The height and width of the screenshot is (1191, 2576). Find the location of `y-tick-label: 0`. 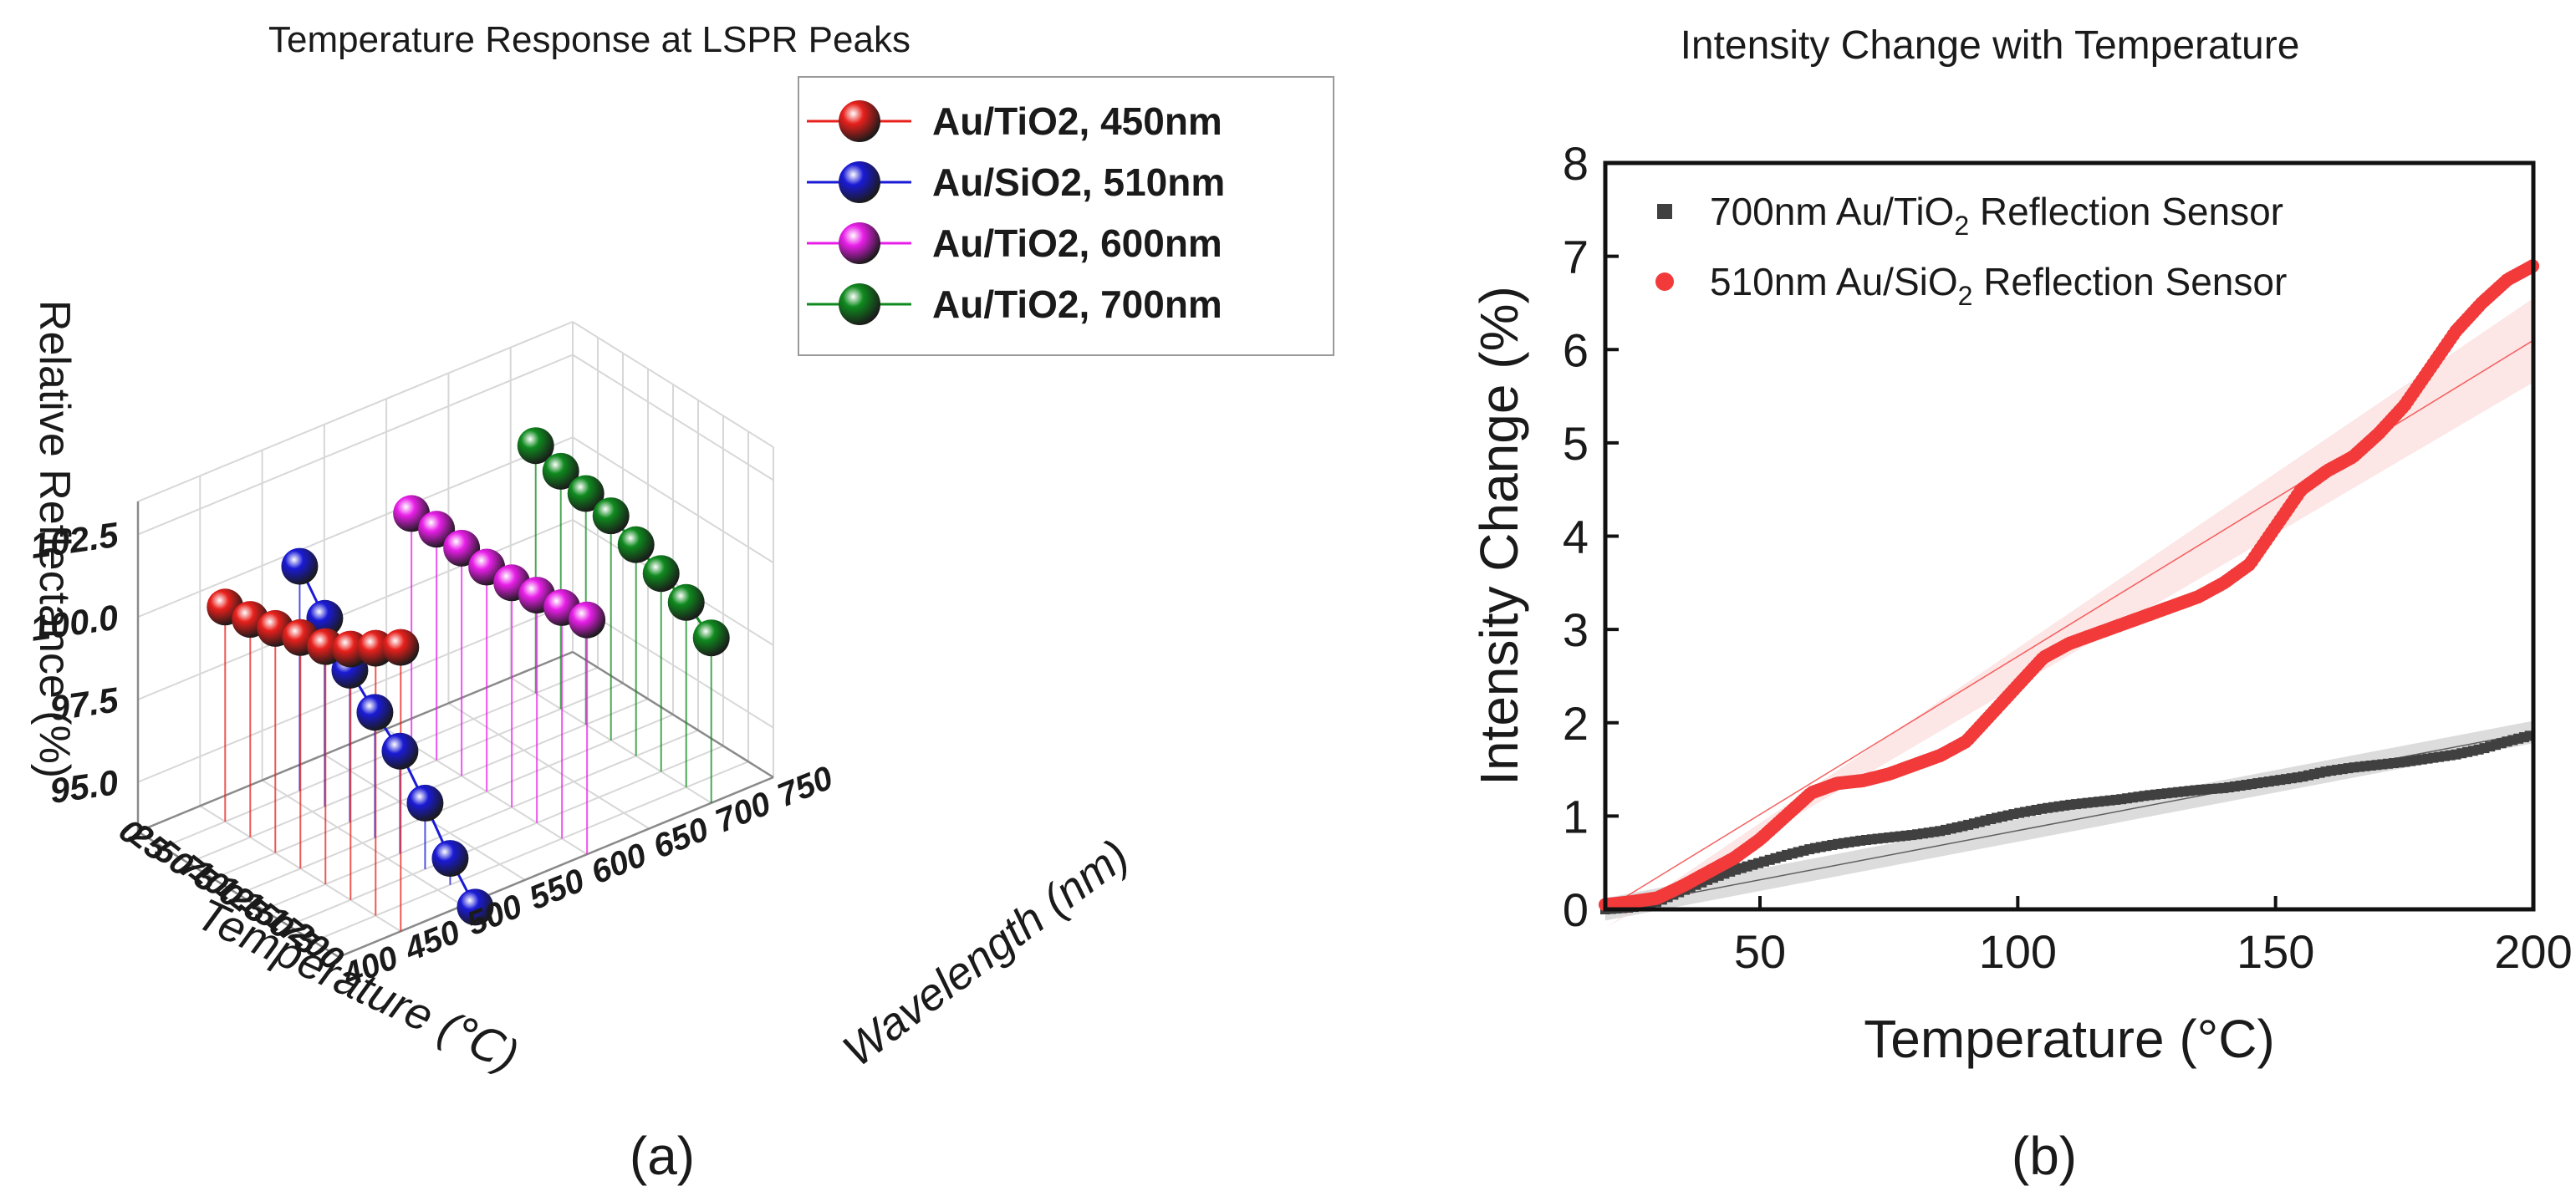

y-tick-label: 0 is located at coordinates (1576, 909).